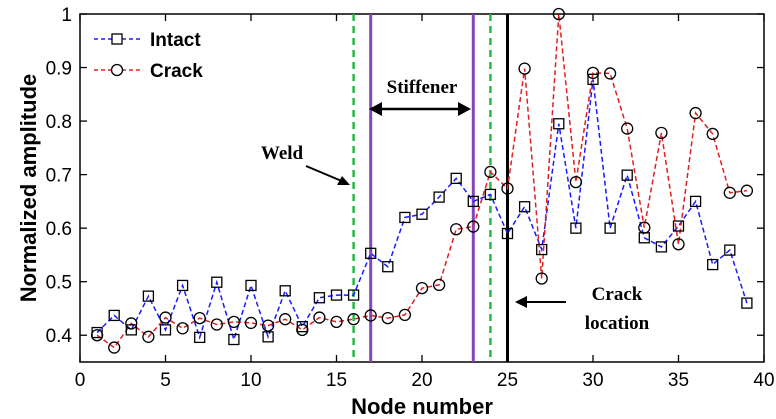 Image resolution: width=776 pixels, height=419 pixels. Describe the element at coordinates (521, 302) in the screenshot. I see `crack-arrow-head` at that location.